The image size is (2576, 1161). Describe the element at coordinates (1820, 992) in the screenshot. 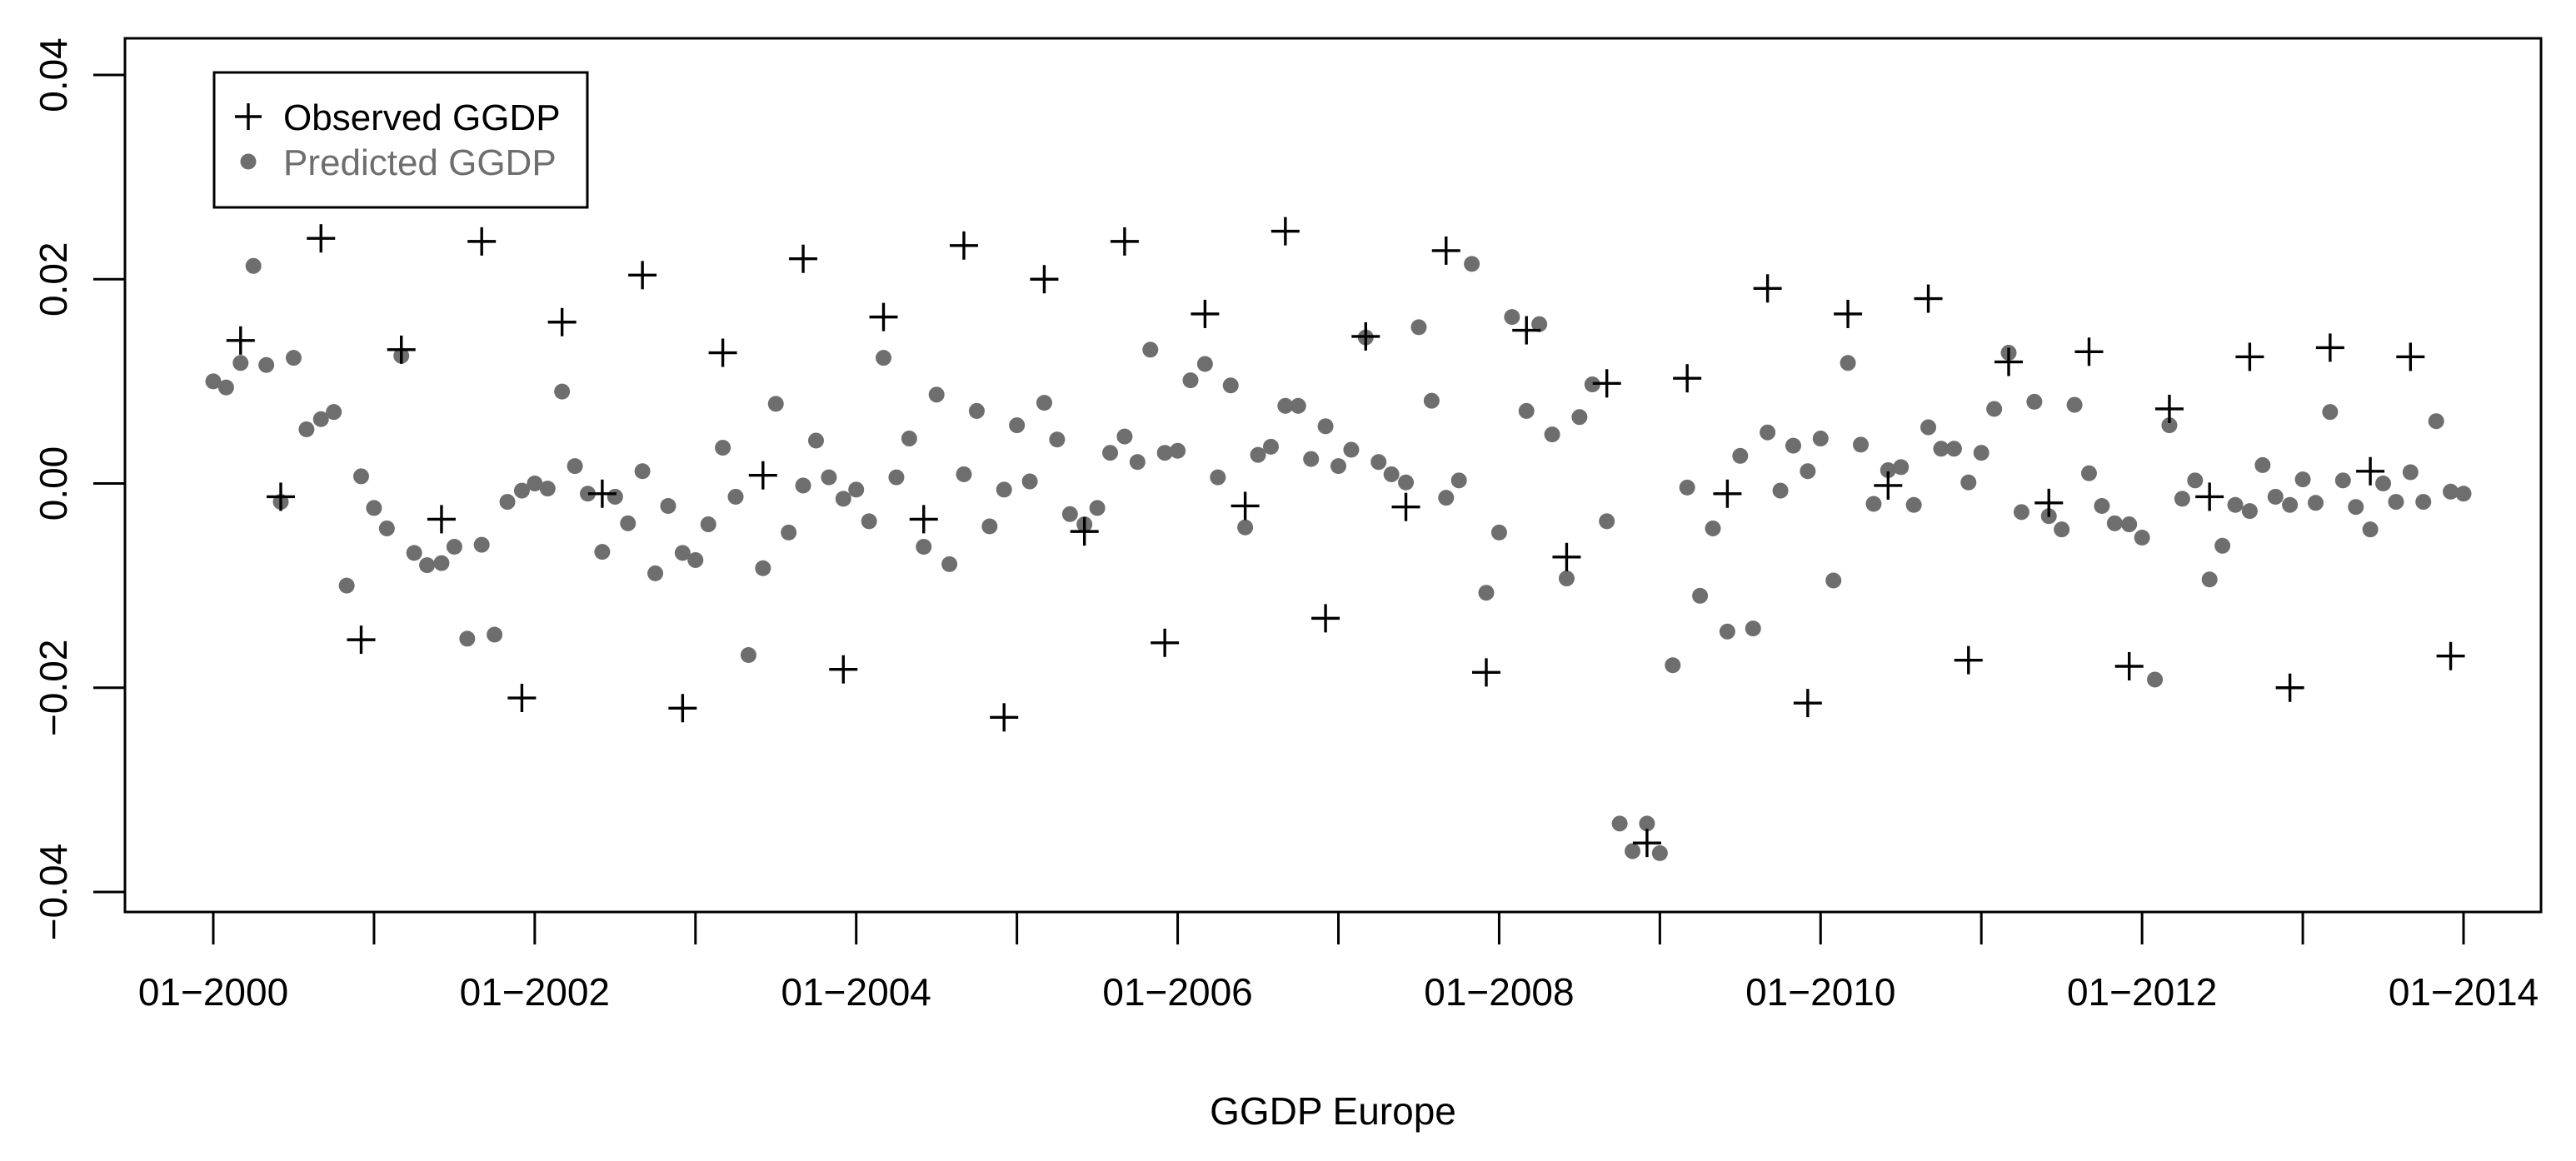

I see `x-tick-label: 01−2010` at that location.